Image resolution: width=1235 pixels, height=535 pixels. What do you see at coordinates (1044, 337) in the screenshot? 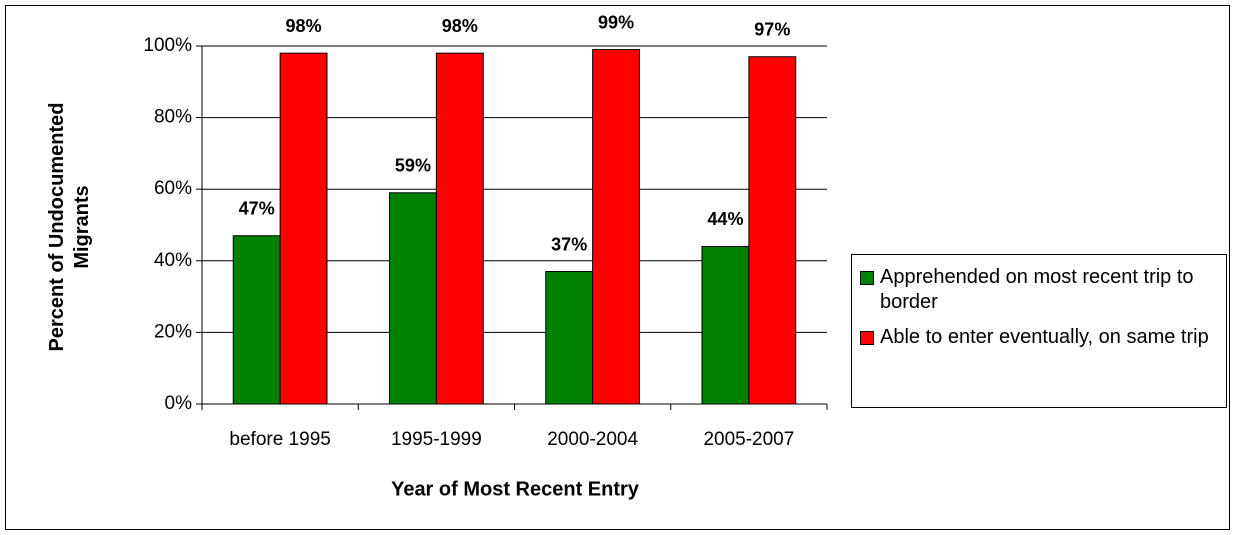
I see `legend-label: Able to enter eventually, on same trip` at bounding box center [1044, 337].